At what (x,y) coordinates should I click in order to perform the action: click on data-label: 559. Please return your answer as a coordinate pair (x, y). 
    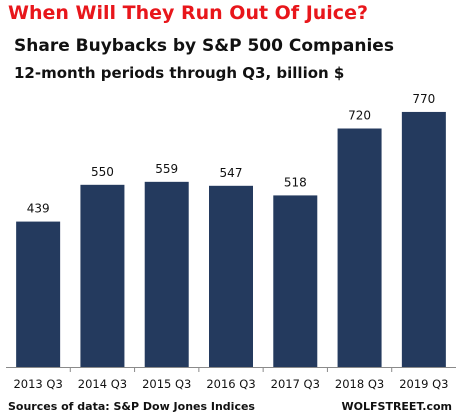
    Looking at the image, I should click on (166, 169).